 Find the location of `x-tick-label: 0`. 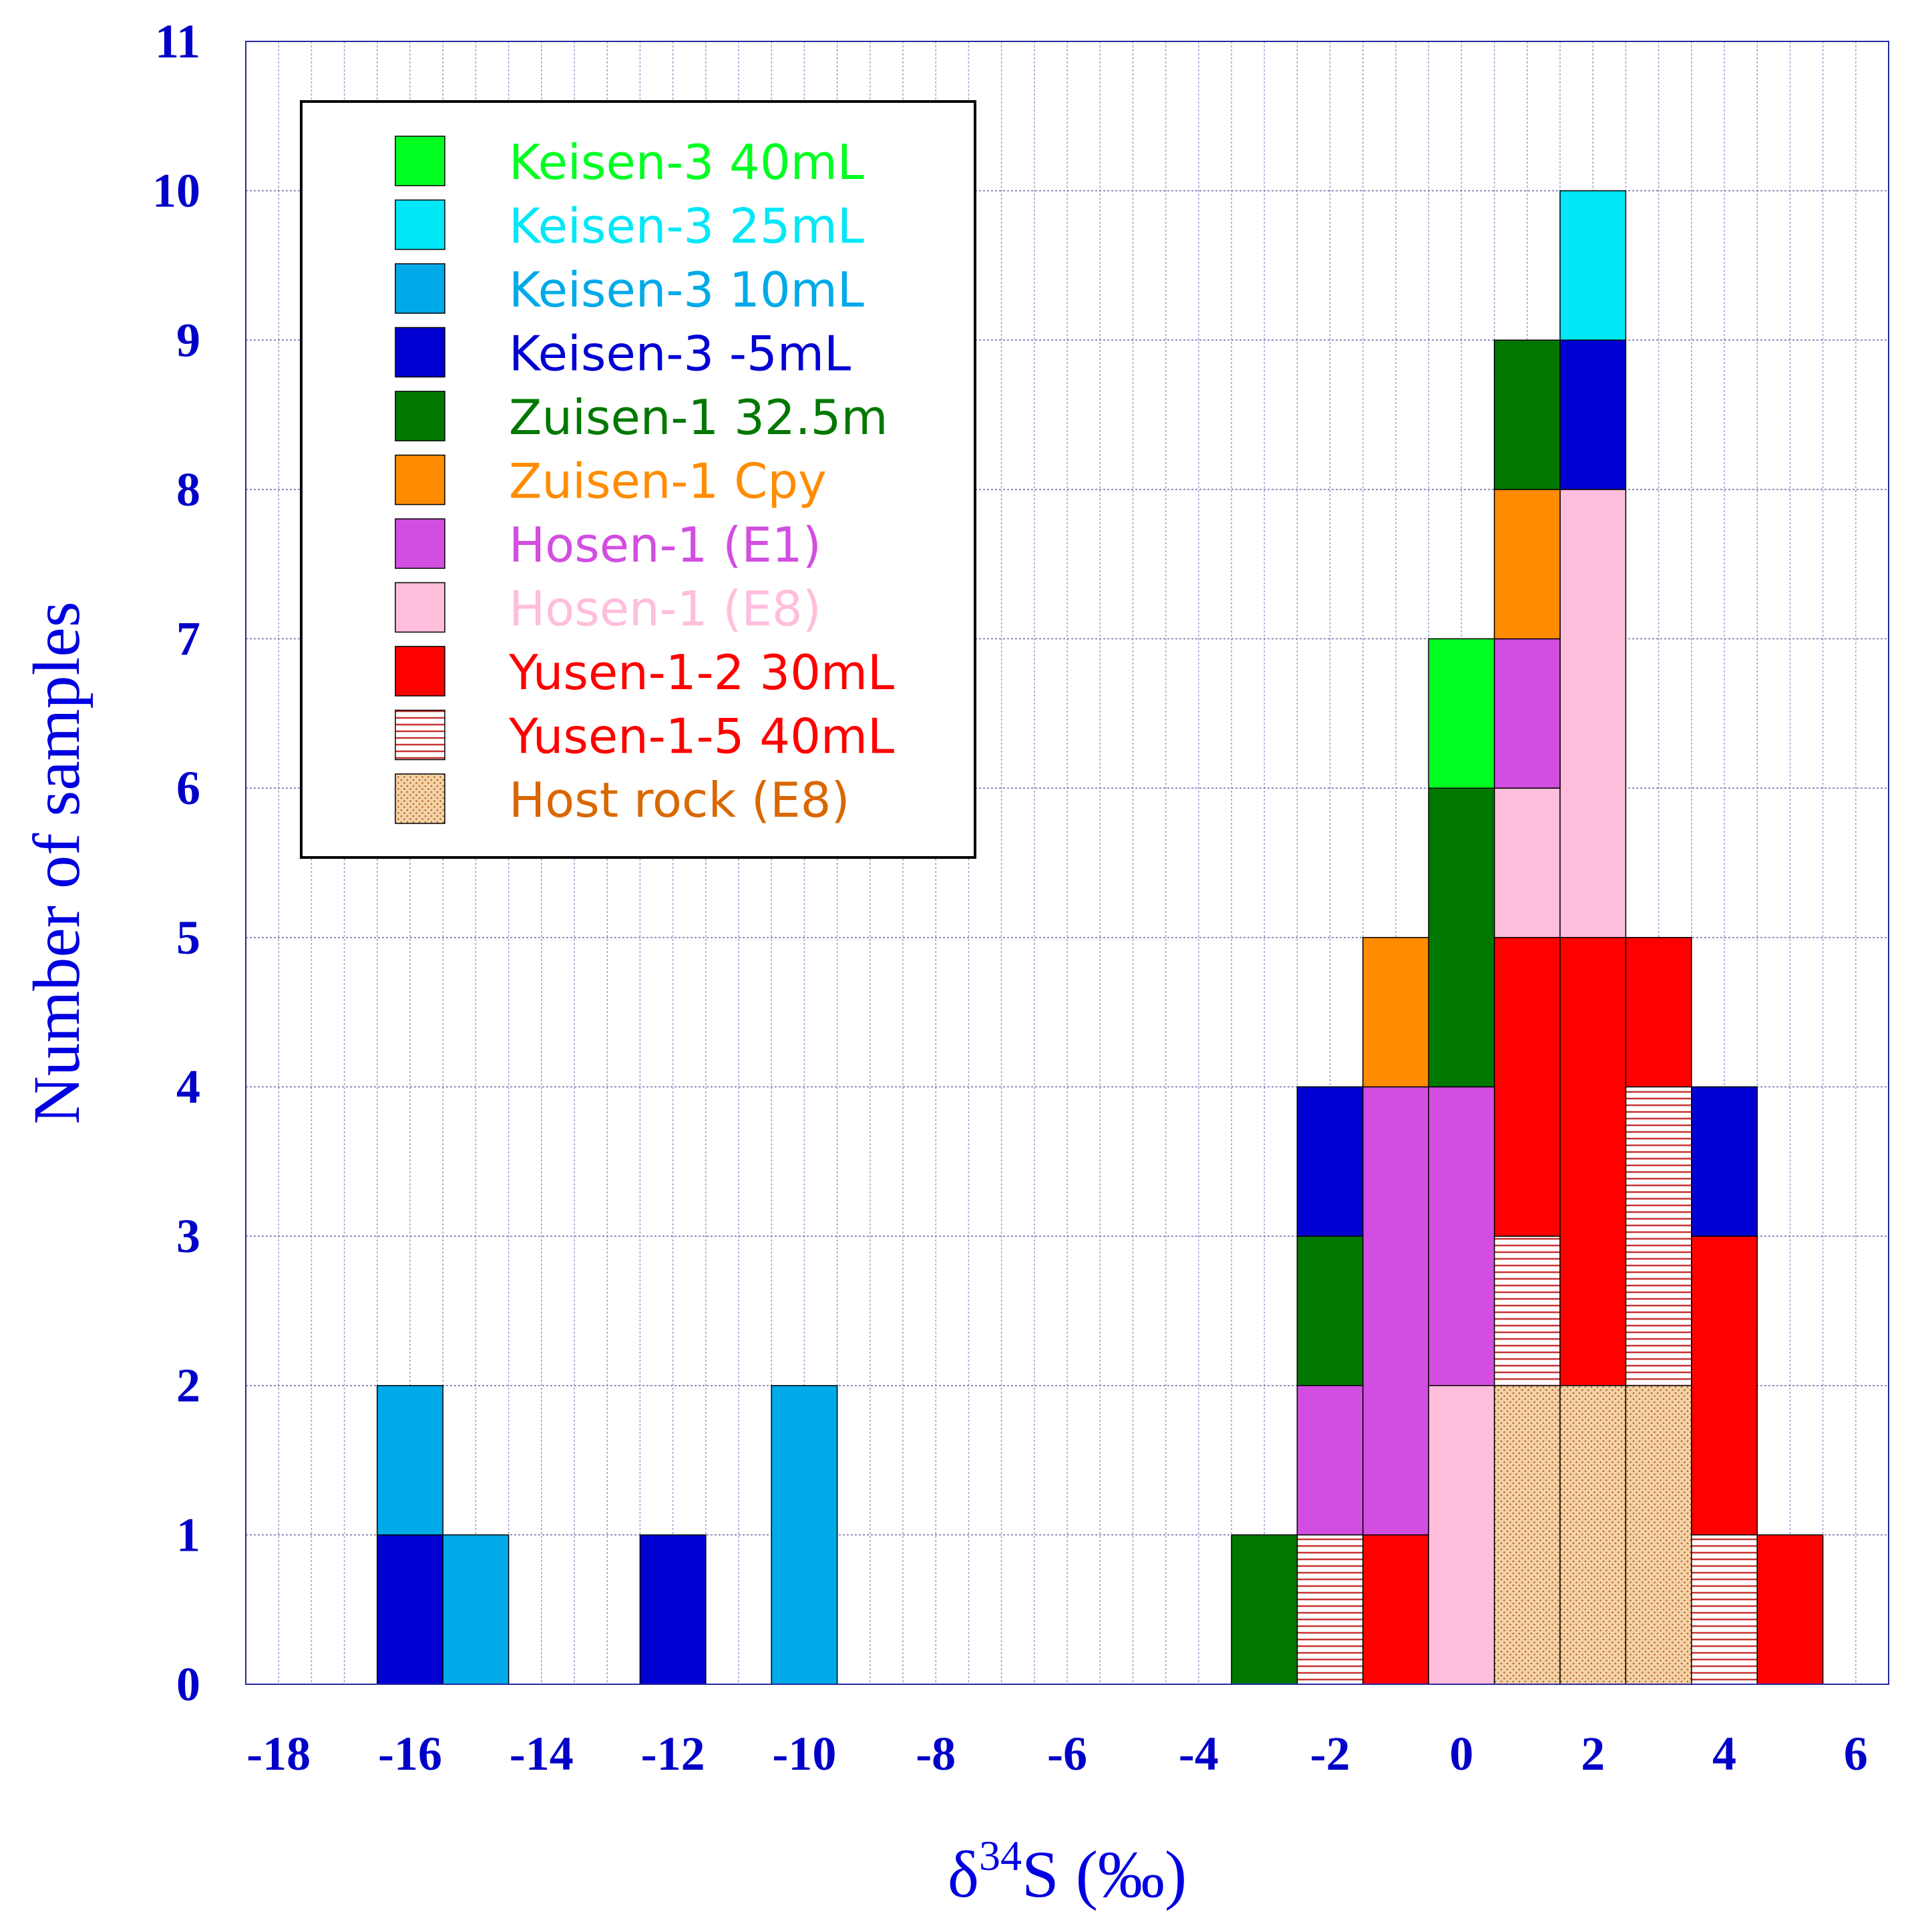

x-tick-label: 0 is located at coordinates (1461, 1753).